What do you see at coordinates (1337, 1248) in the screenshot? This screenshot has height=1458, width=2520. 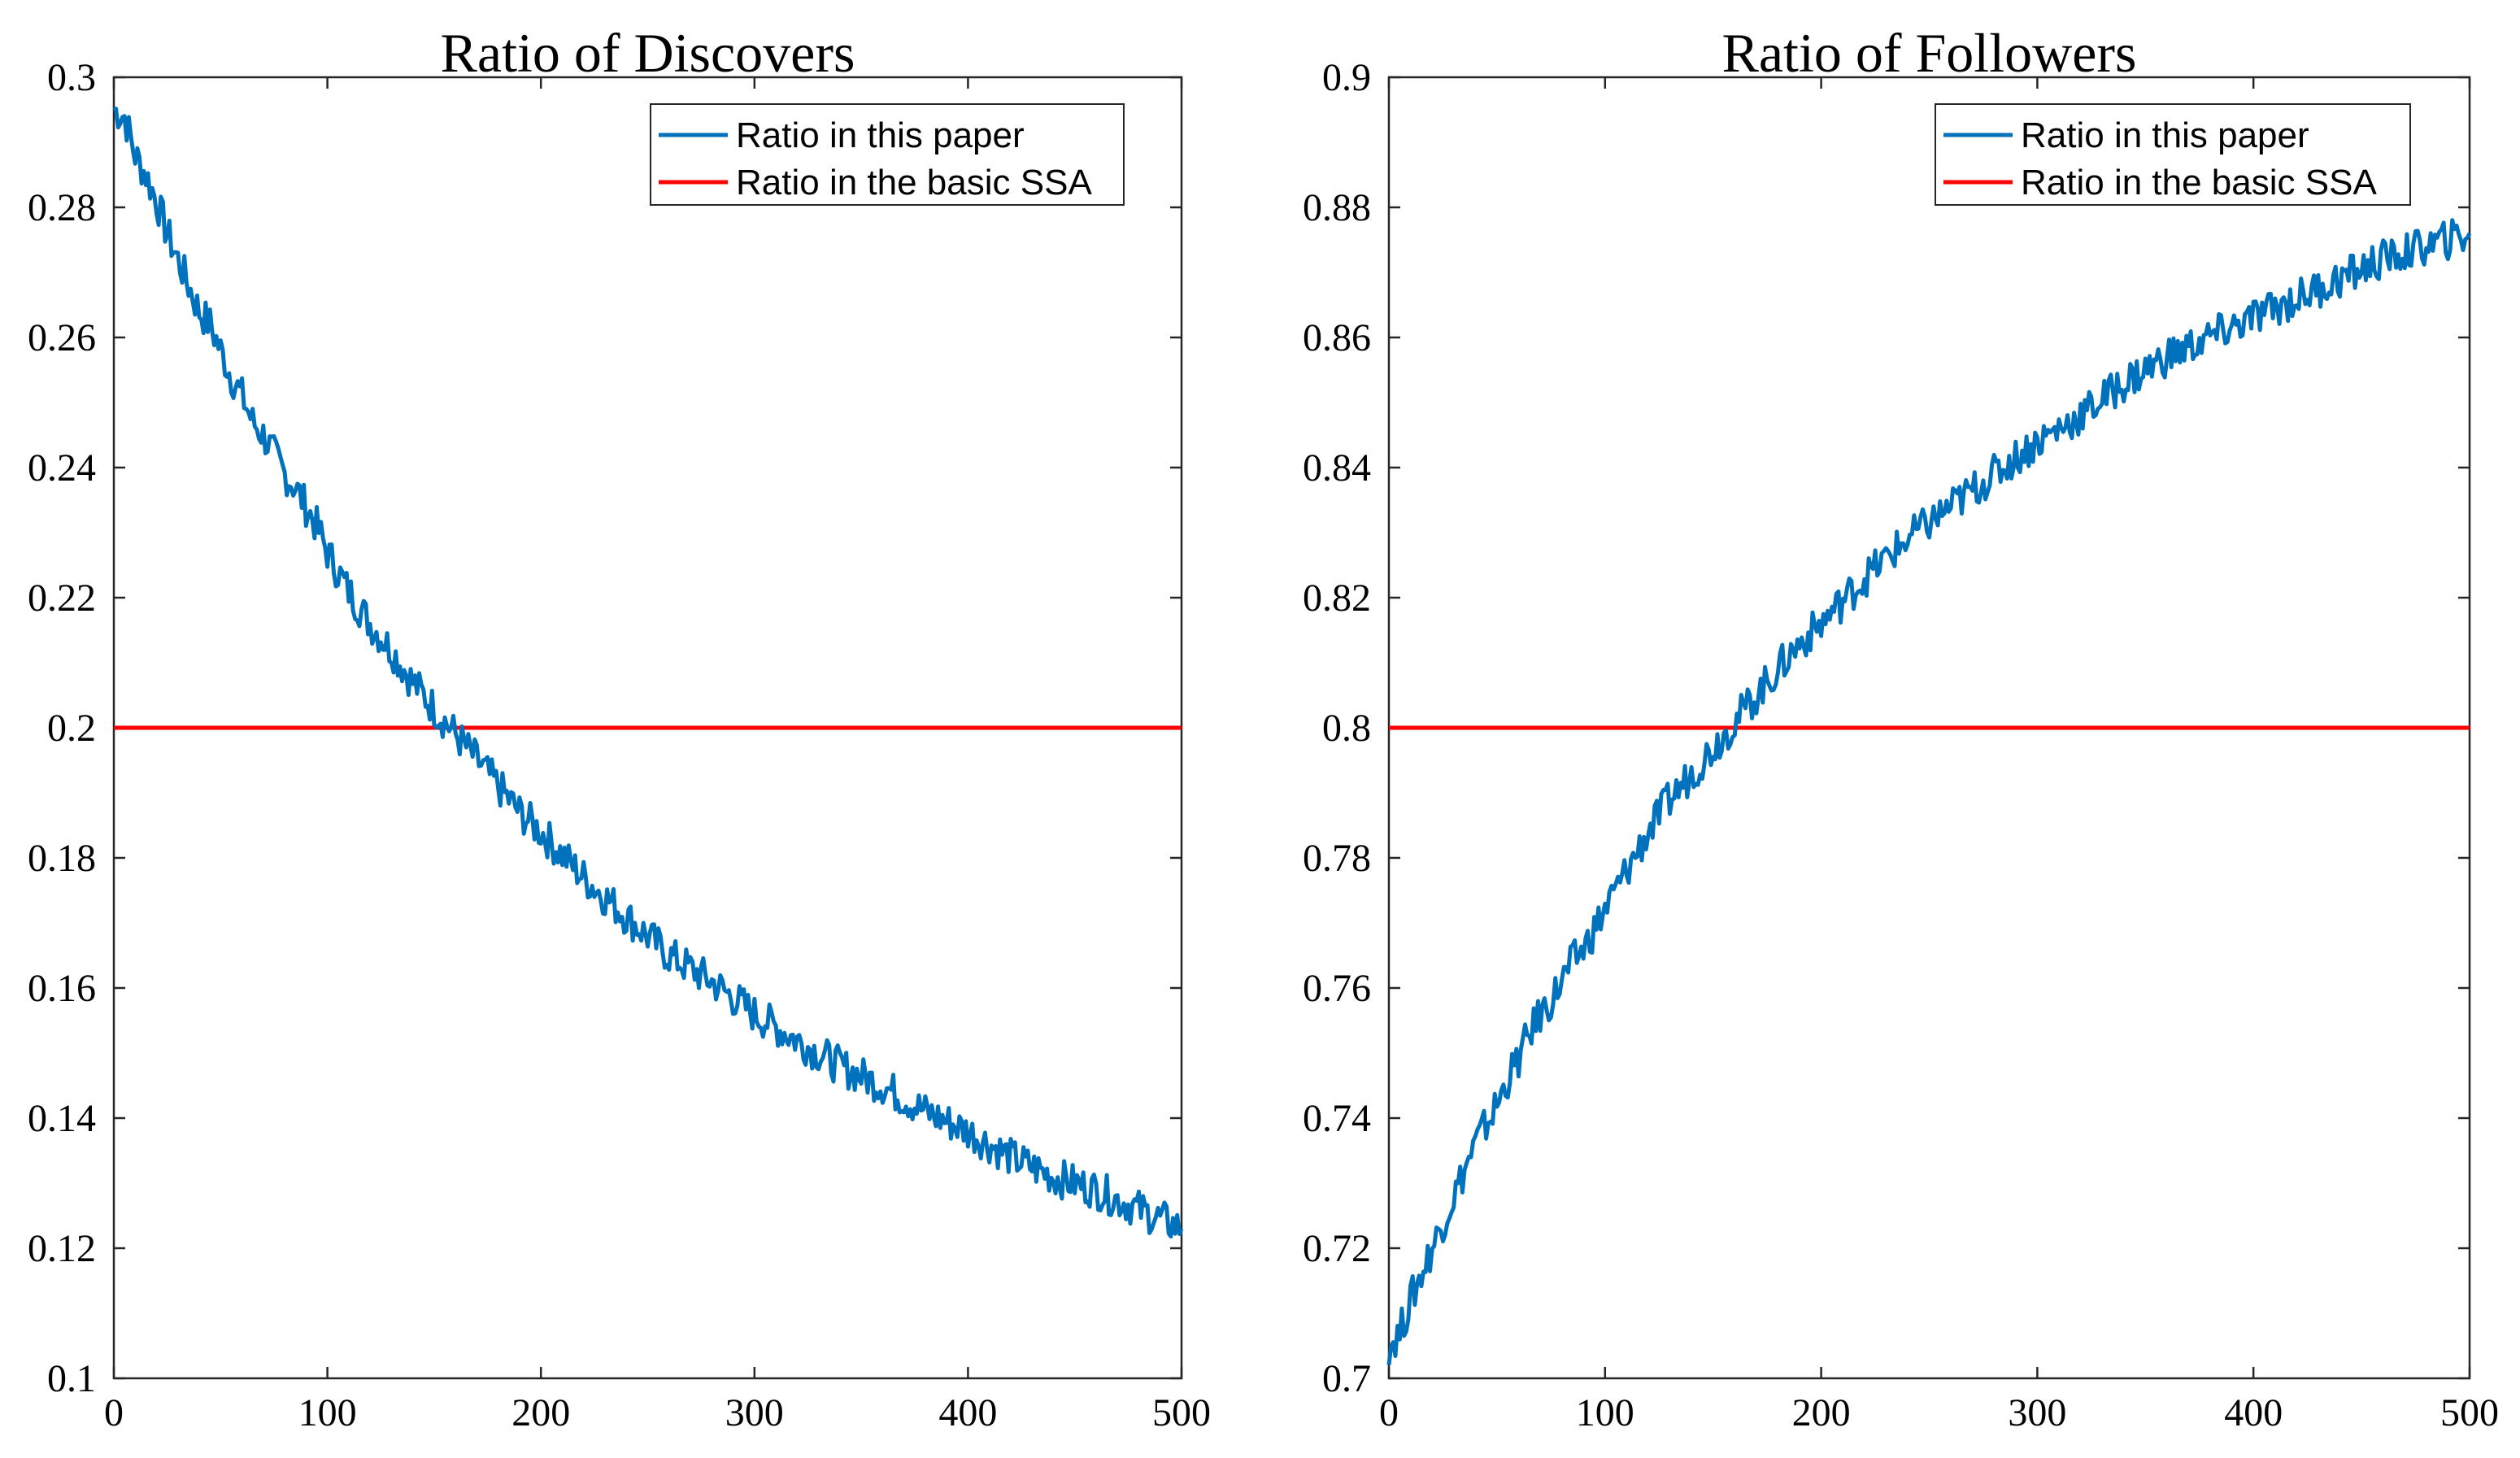 I see `y-tick-label: 0.72` at bounding box center [1337, 1248].